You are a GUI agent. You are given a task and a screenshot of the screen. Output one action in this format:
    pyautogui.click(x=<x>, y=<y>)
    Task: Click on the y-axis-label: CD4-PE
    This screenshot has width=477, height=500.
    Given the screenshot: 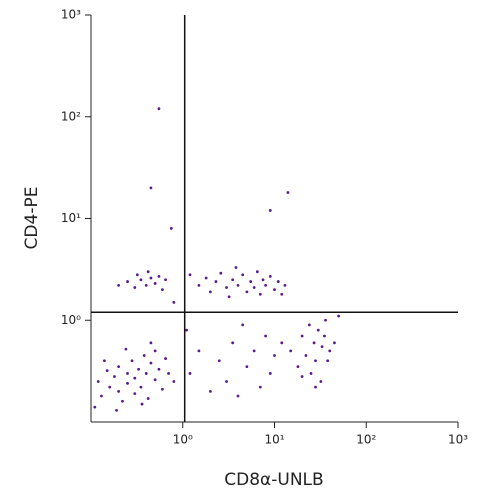 What is the action you would take?
    pyautogui.click(x=32, y=218)
    